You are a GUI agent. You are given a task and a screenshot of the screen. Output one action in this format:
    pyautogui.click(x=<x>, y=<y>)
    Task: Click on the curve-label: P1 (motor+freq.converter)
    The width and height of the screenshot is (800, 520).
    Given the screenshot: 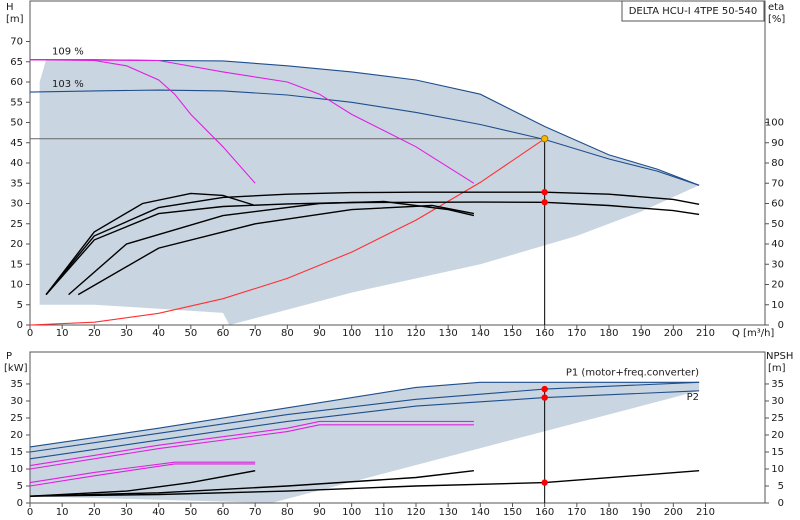 What is the action you would take?
    pyautogui.click(x=632, y=372)
    